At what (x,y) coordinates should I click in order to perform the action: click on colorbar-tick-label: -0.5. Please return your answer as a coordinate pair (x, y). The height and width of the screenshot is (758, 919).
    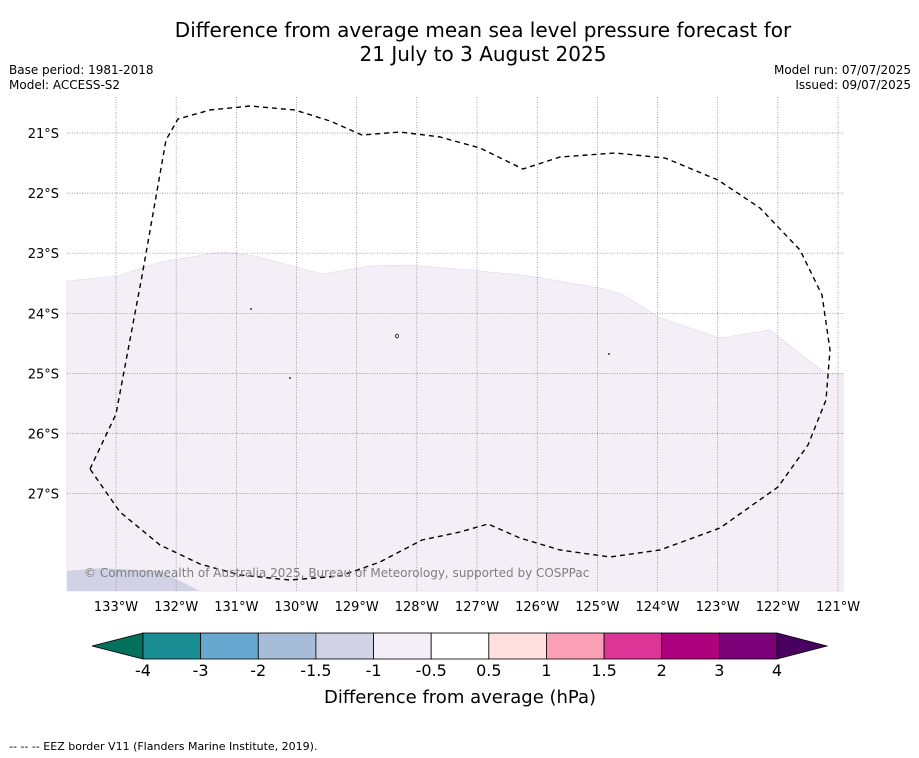
    Looking at the image, I should click on (431, 670).